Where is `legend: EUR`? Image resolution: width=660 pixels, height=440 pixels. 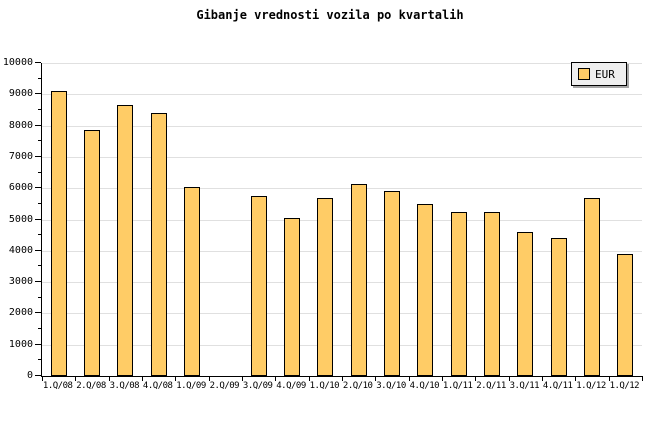 legend: EUR is located at coordinates (599, 74).